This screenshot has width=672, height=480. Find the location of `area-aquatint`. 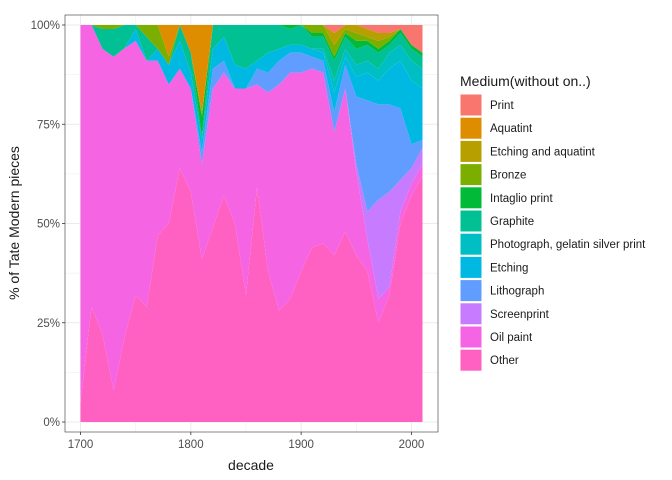

area-aquatint is located at coordinates (251, 69).